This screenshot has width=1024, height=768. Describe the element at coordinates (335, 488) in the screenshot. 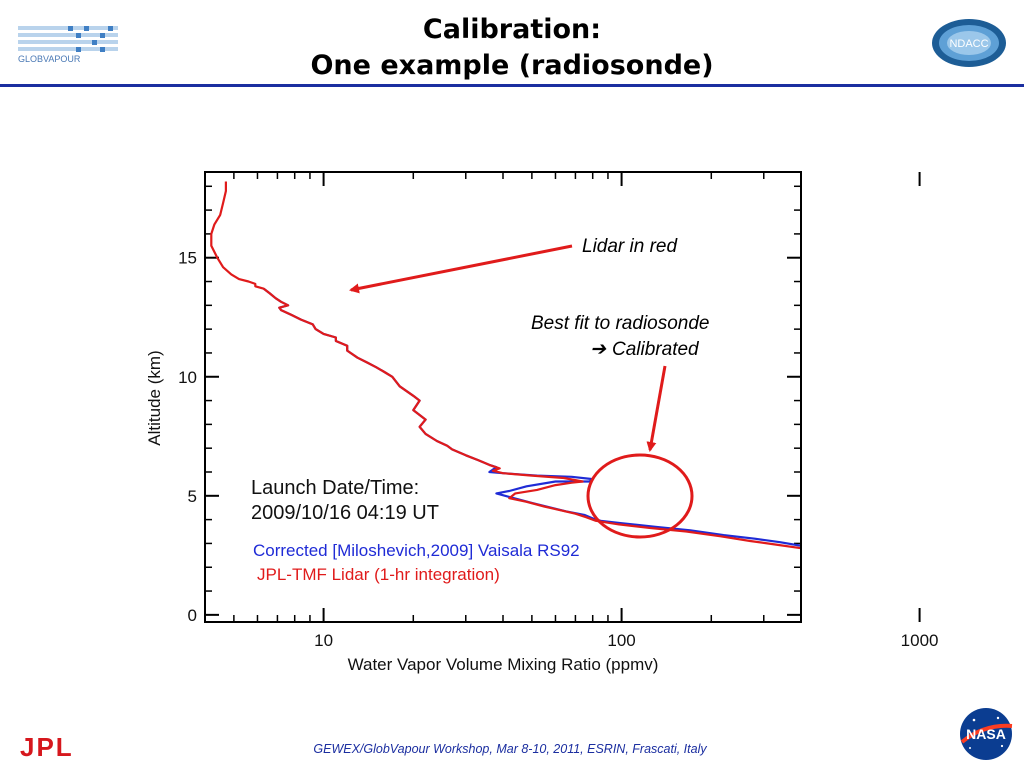

I see `launch-line1: Launch Date/Time:` at that location.